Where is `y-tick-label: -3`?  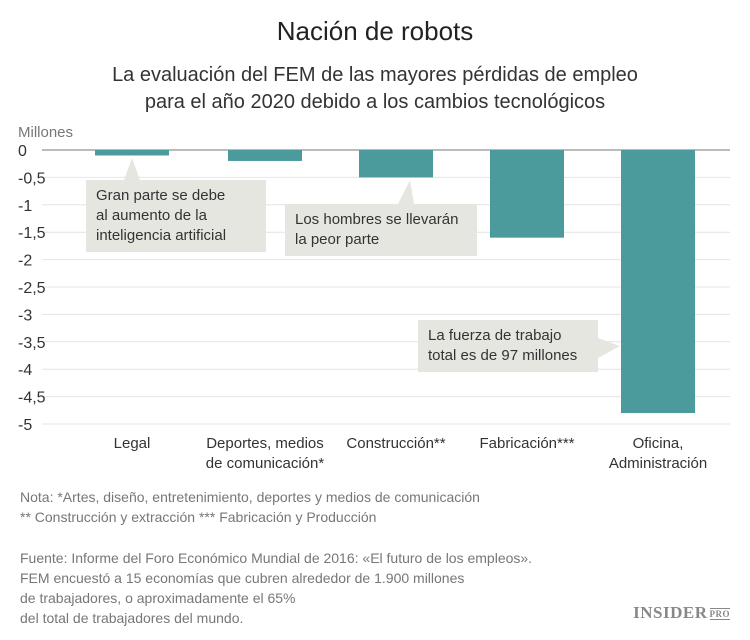 y-tick-label: -3 is located at coordinates (25, 315).